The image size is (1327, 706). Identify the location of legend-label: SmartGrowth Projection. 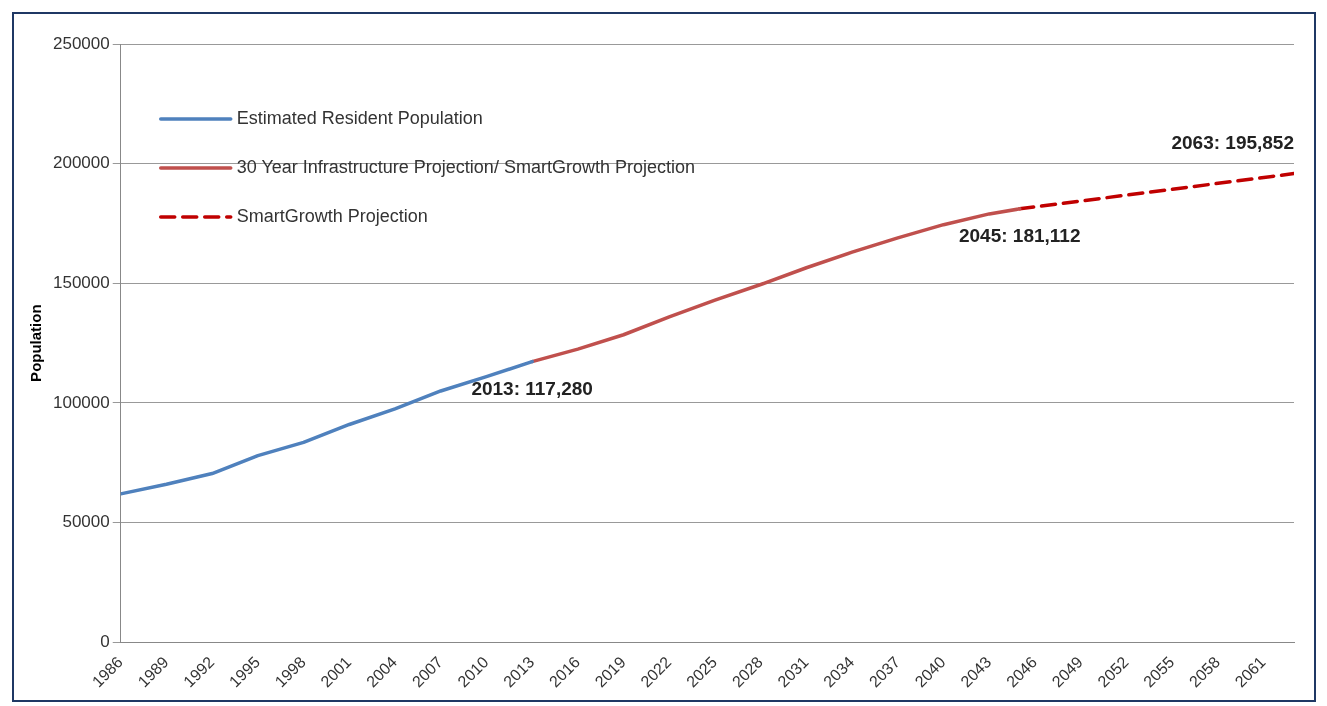
(332, 215).